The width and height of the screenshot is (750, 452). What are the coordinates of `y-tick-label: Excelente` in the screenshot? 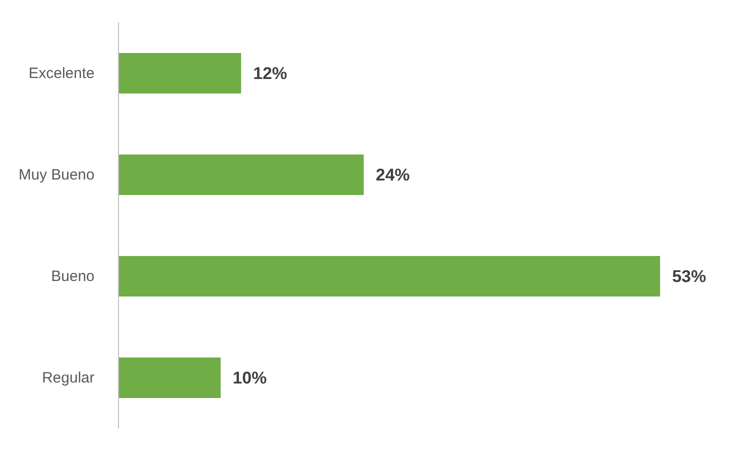 It's located at (61, 73).